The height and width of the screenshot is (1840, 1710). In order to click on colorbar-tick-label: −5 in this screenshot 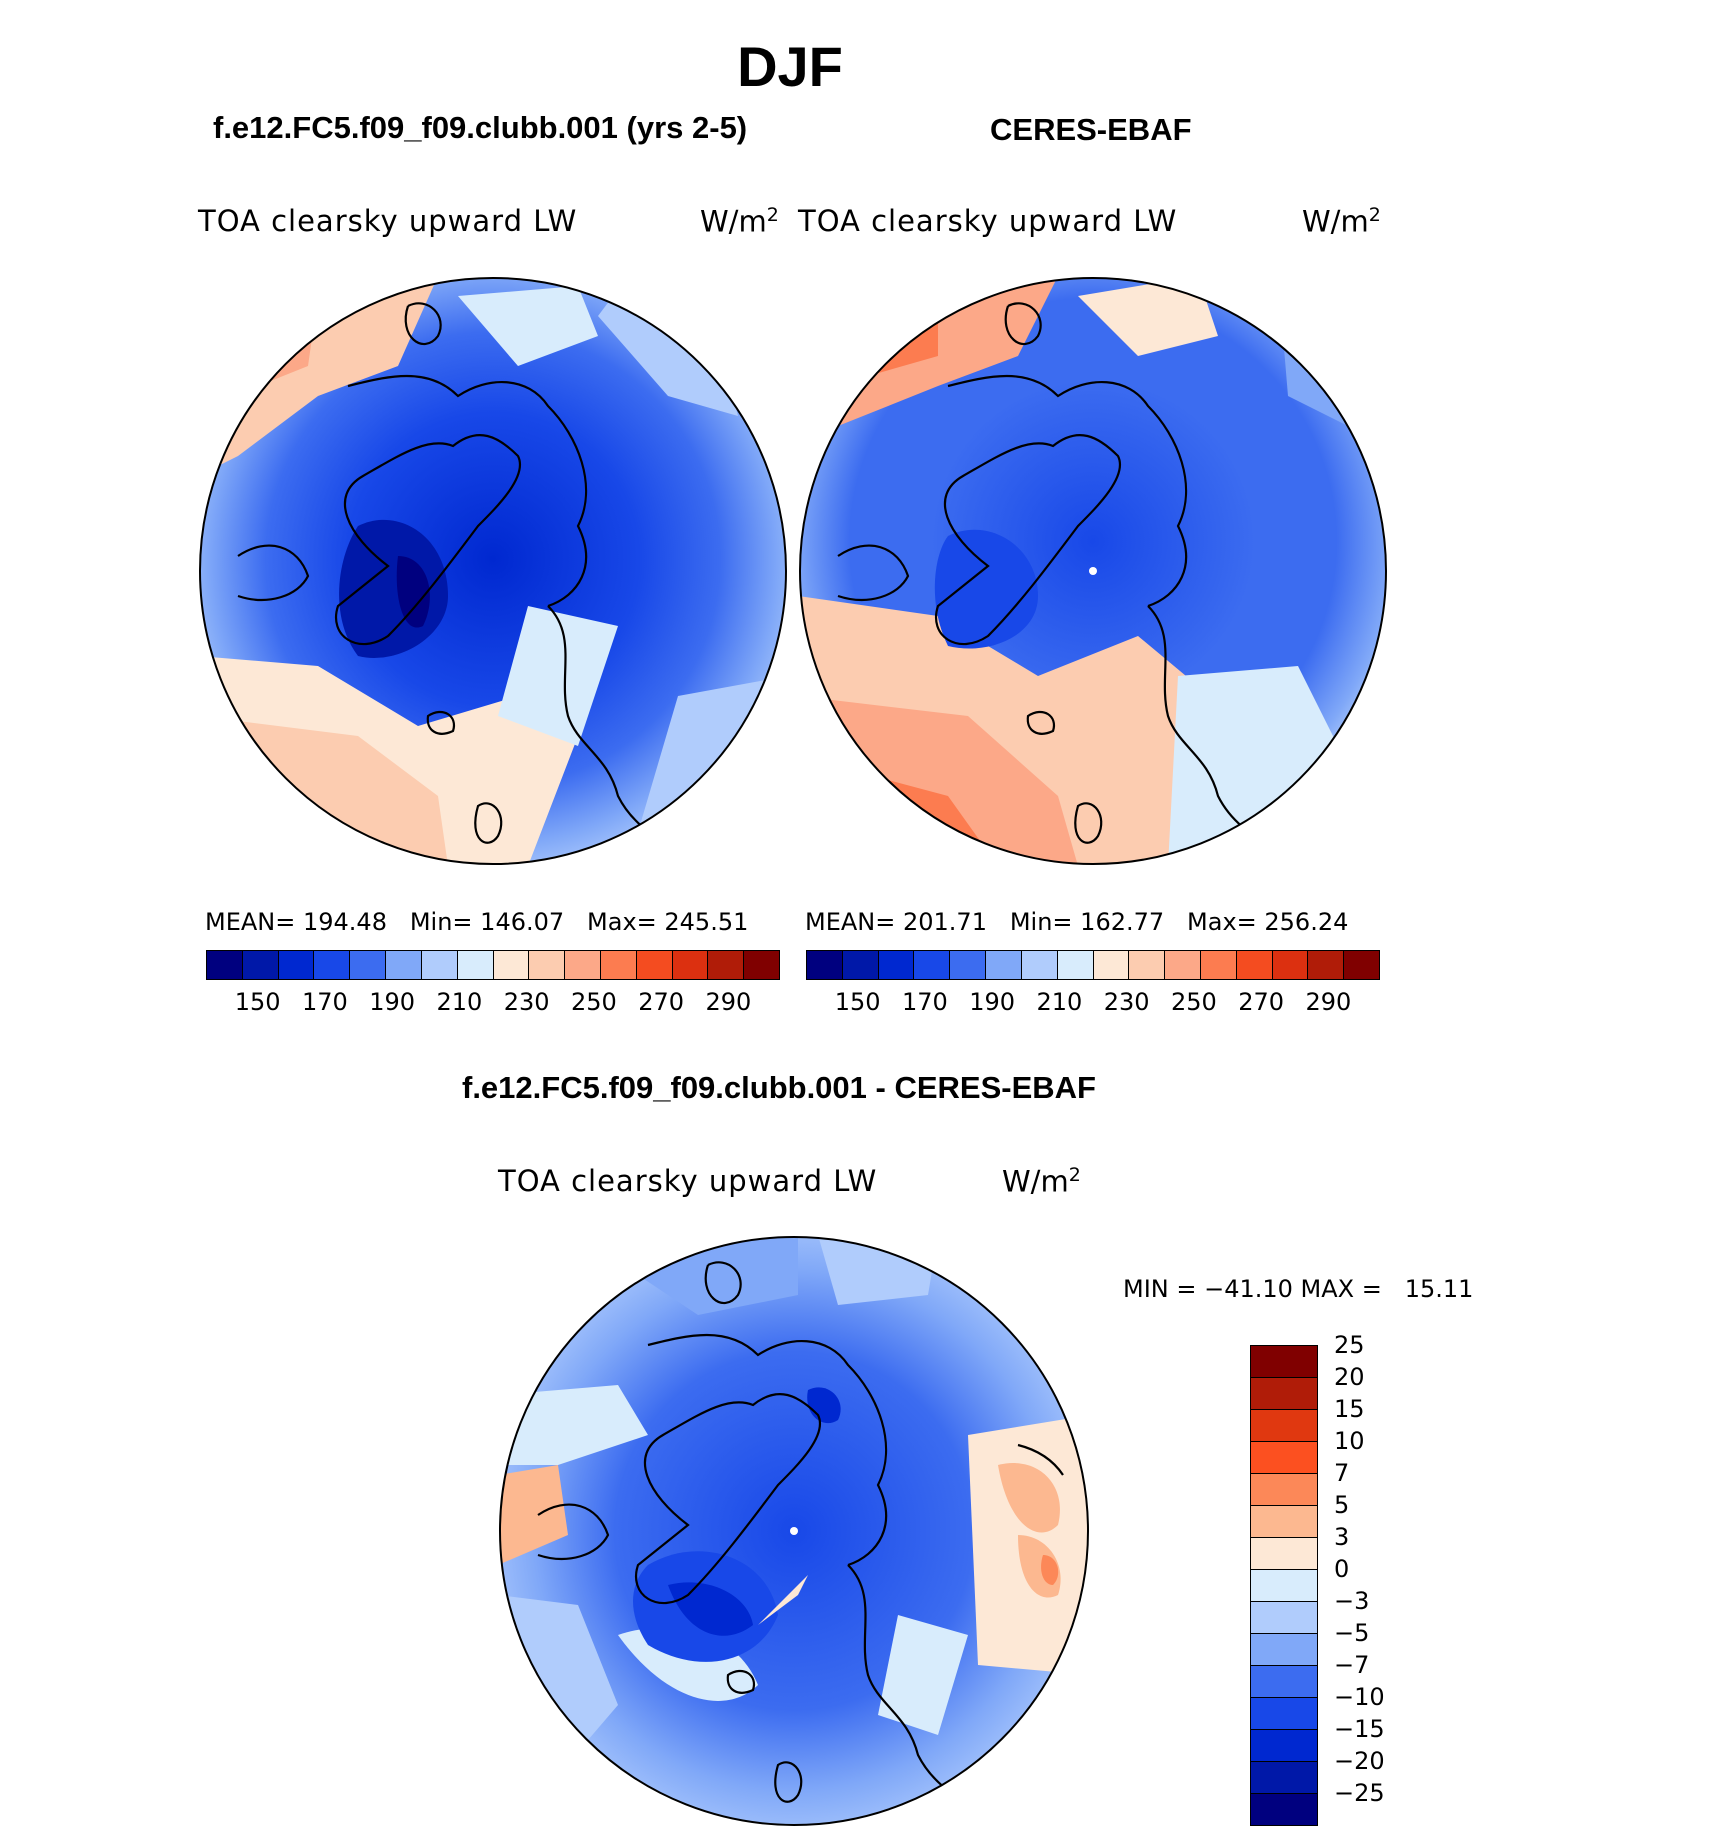, I will do `click(1352, 1633)`.